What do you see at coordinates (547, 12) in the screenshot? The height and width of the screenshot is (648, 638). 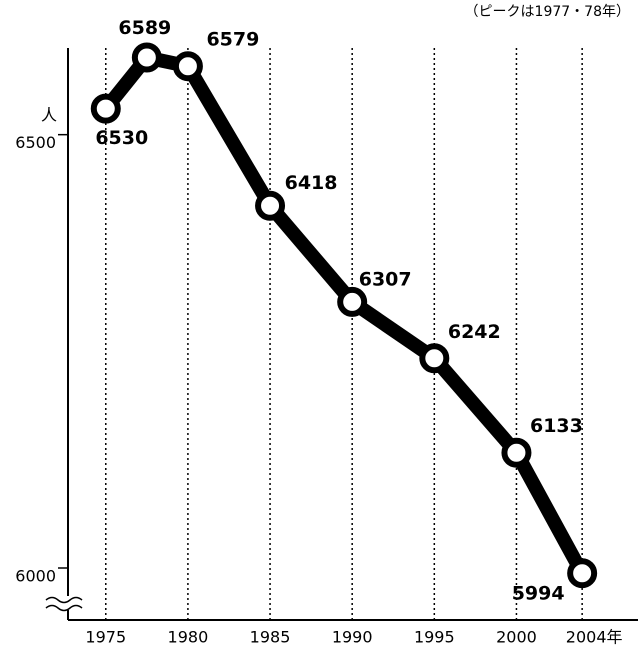 I see `annotation: （ピークは1977・78年）` at bounding box center [547, 12].